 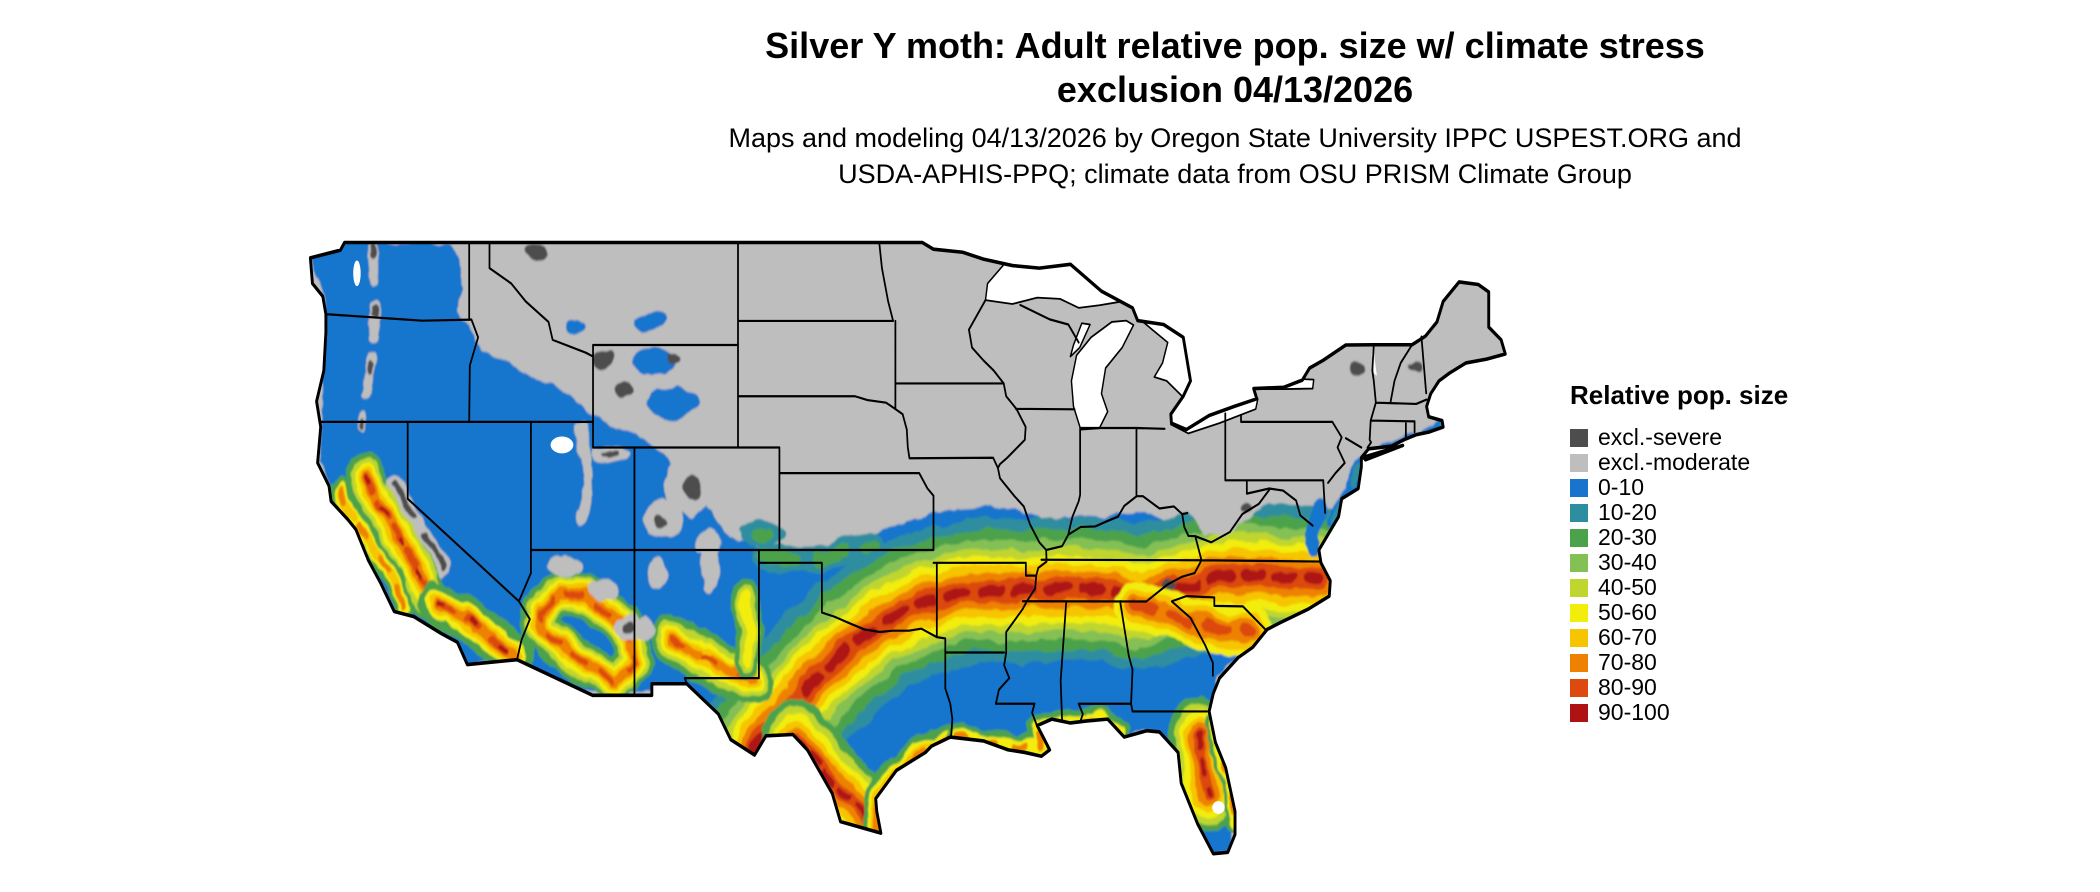 What do you see at coordinates (357, 273) in the screenshot?
I see `puget-sound` at bounding box center [357, 273].